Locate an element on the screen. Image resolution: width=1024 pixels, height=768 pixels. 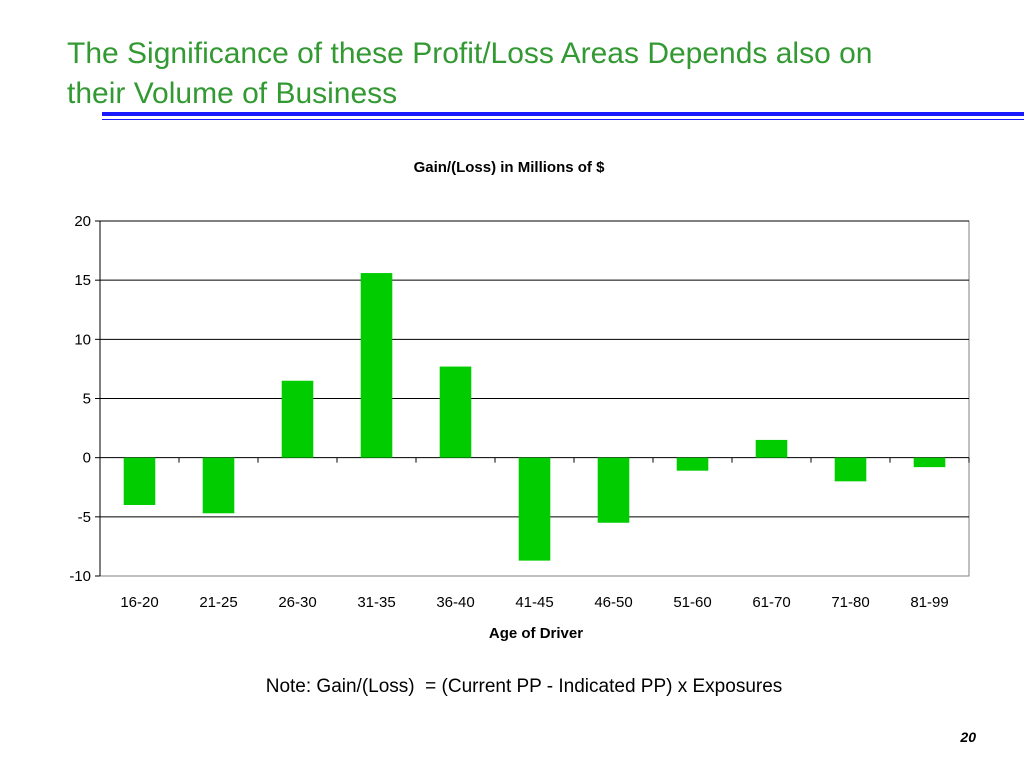
x-tick-label-41-45: 41-45 is located at coordinates (534, 602).